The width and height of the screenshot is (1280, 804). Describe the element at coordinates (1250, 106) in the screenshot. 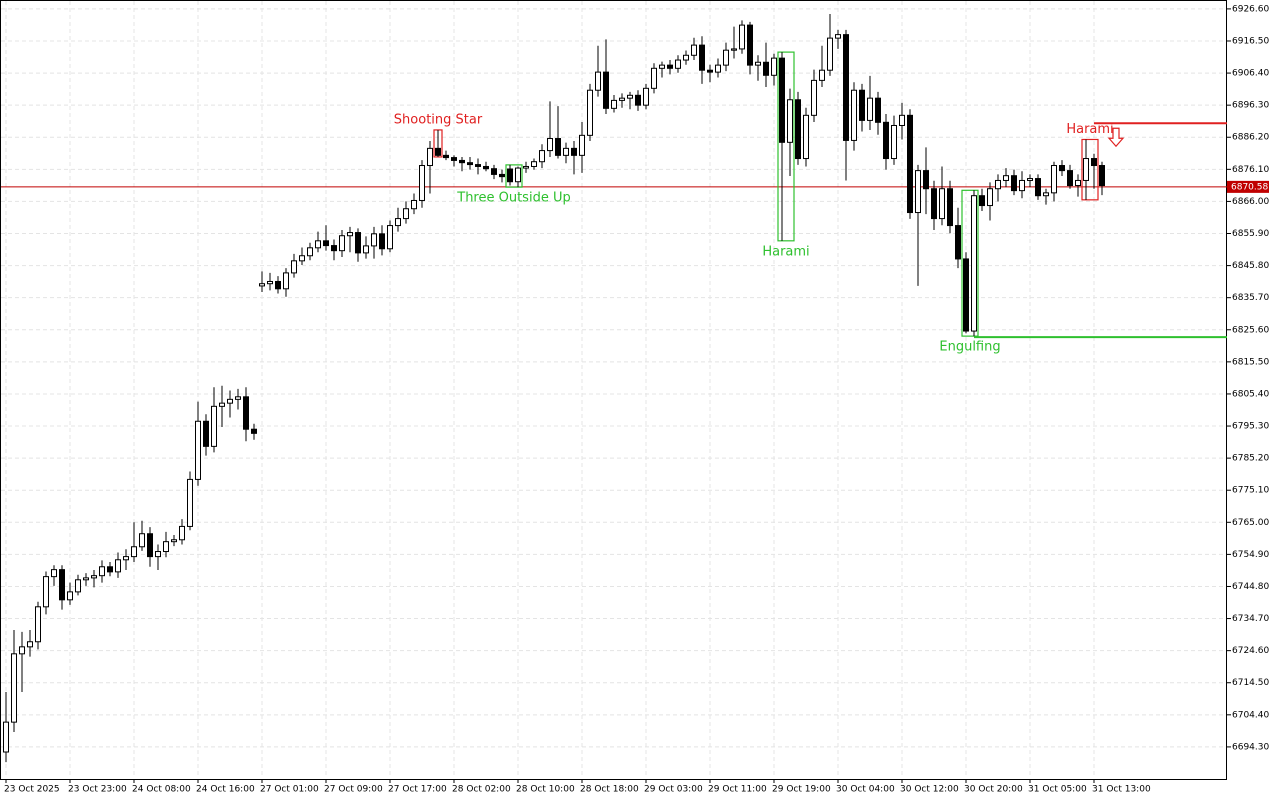

I see `y-tick-label: 6896.30` at that location.